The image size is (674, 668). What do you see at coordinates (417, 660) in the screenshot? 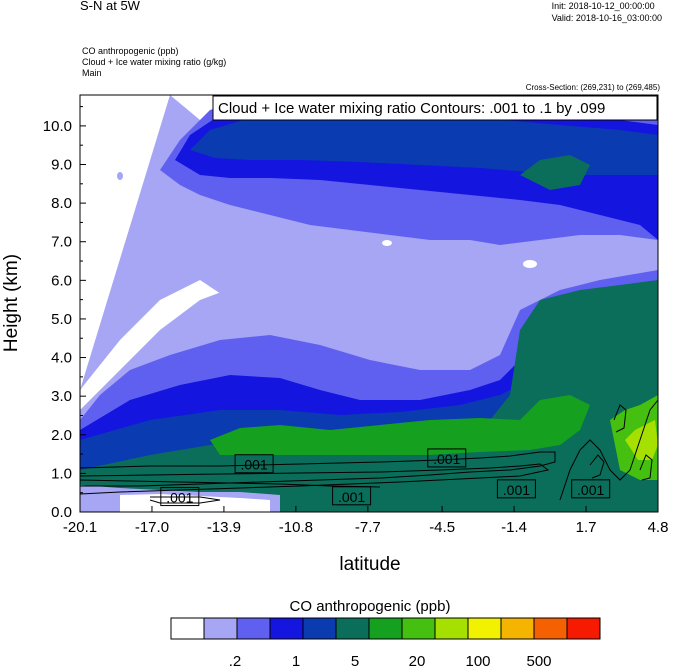
I see `colorbar-label-3: 20` at bounding box center [417, 660].